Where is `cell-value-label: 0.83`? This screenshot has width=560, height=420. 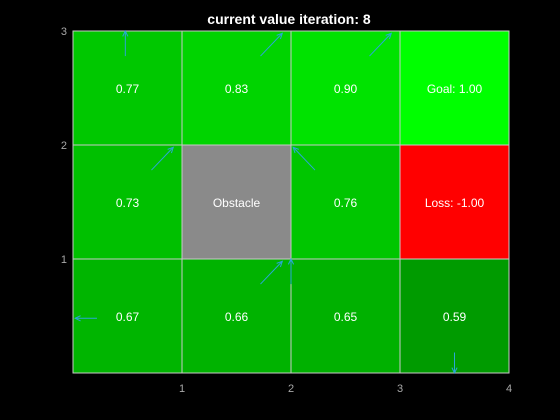
cell-value-label: 0.83 is located at coordinates (237, 89).